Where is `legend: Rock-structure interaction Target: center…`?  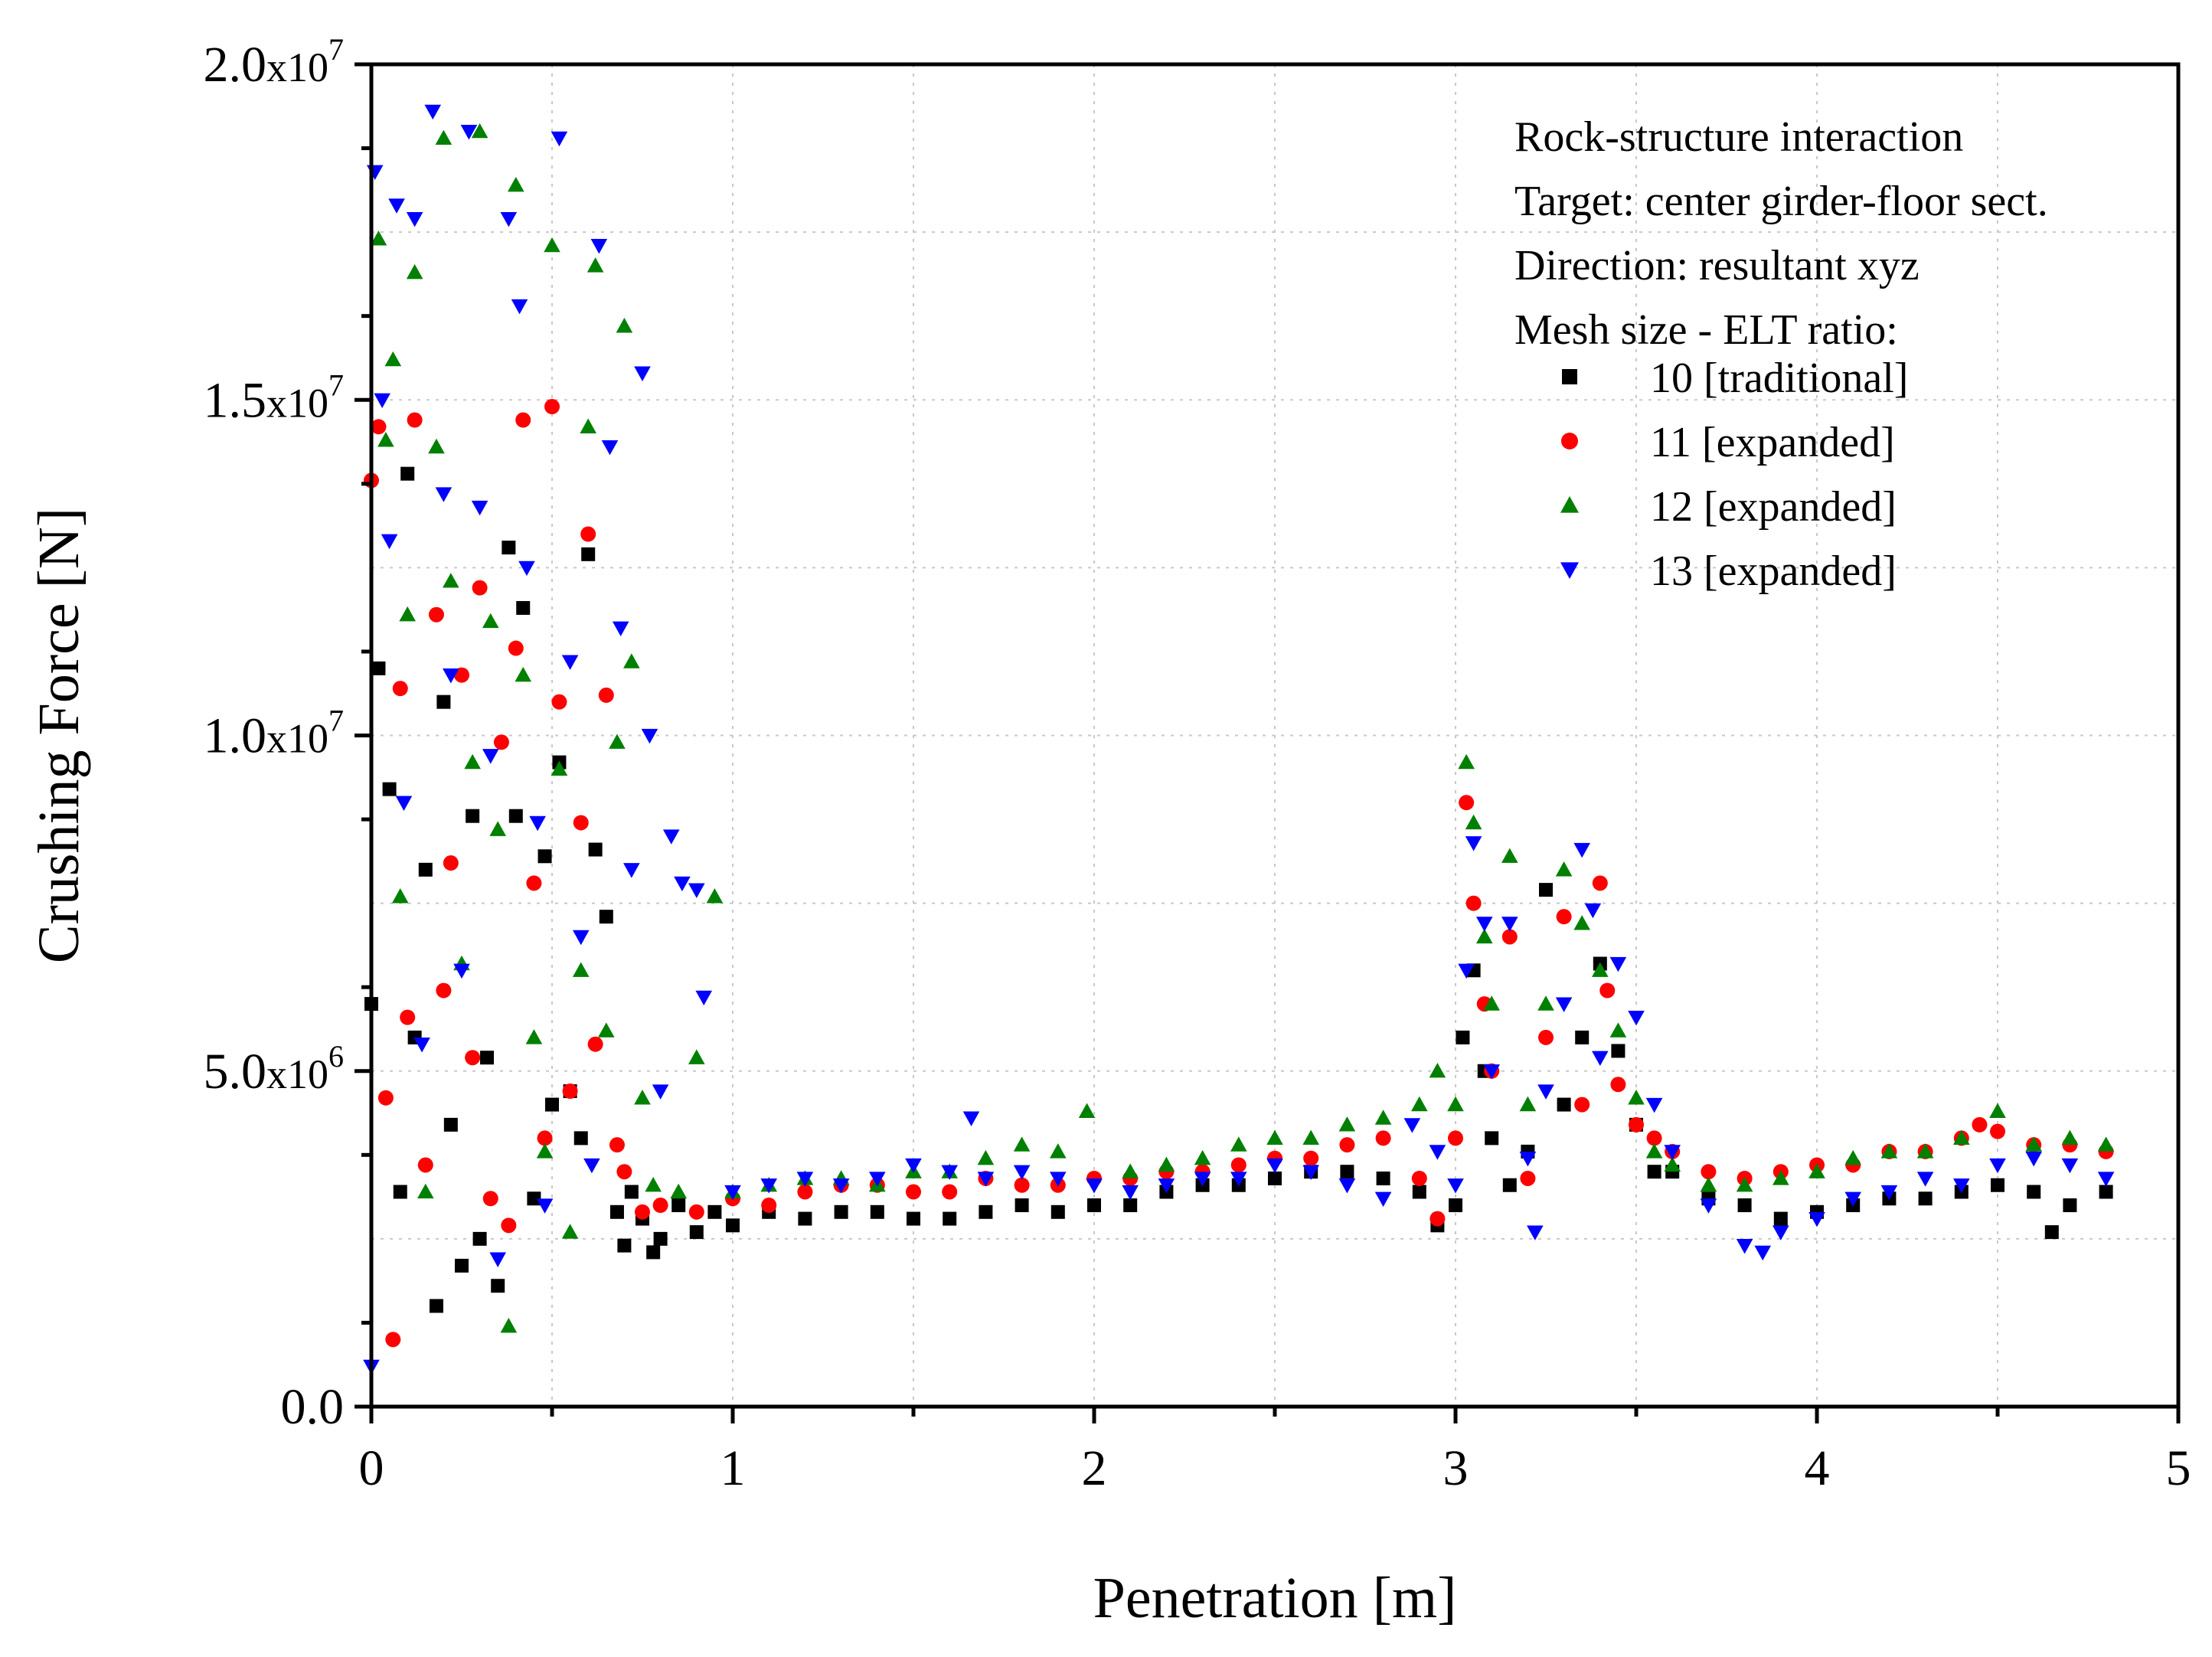
legend: Rock-structure interaction Target: center… is located at coordinates (1781, 354).